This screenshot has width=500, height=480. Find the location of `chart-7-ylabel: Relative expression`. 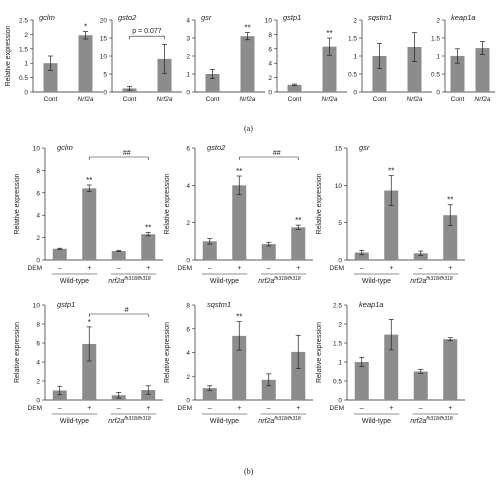

chart-7-ylabel: Relative expression is located at coordinates (17, 203).